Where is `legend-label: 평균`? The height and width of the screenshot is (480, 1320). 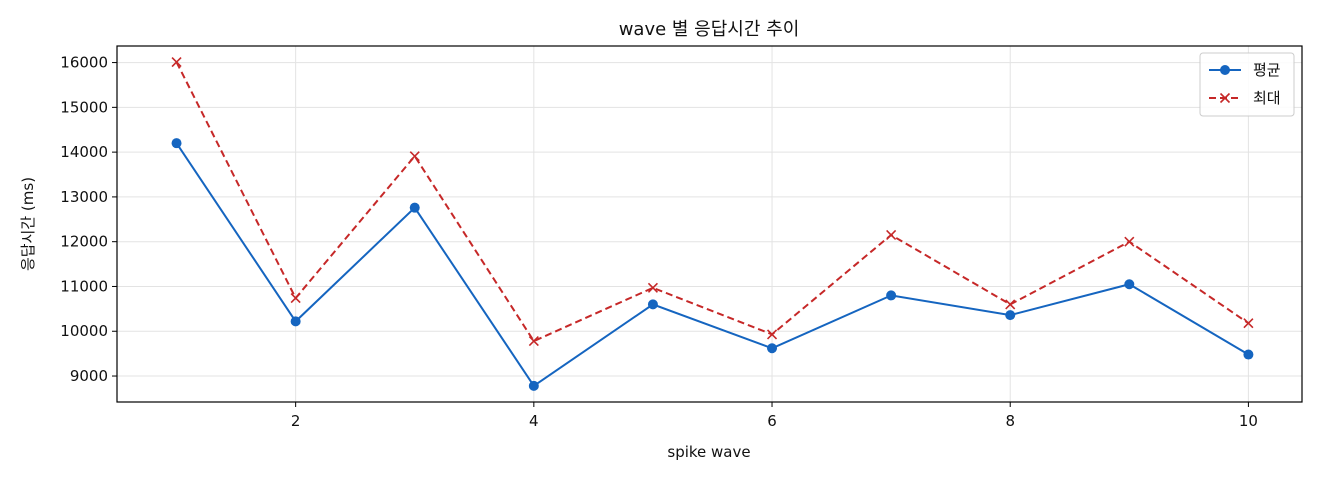 legend-label: 평균 is located at coordinates (1267, 70).